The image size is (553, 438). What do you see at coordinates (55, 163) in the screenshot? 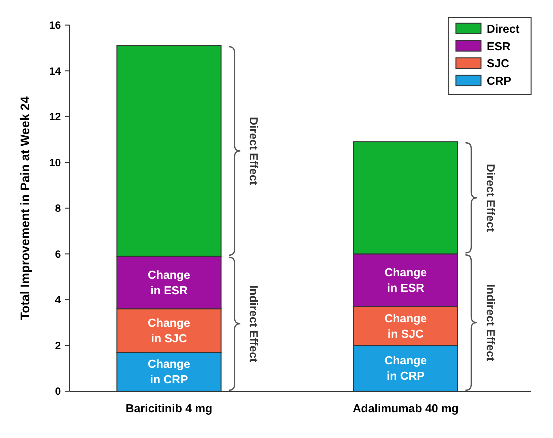
I see `y-tick-label: 10` at bounding box center [55, 163].